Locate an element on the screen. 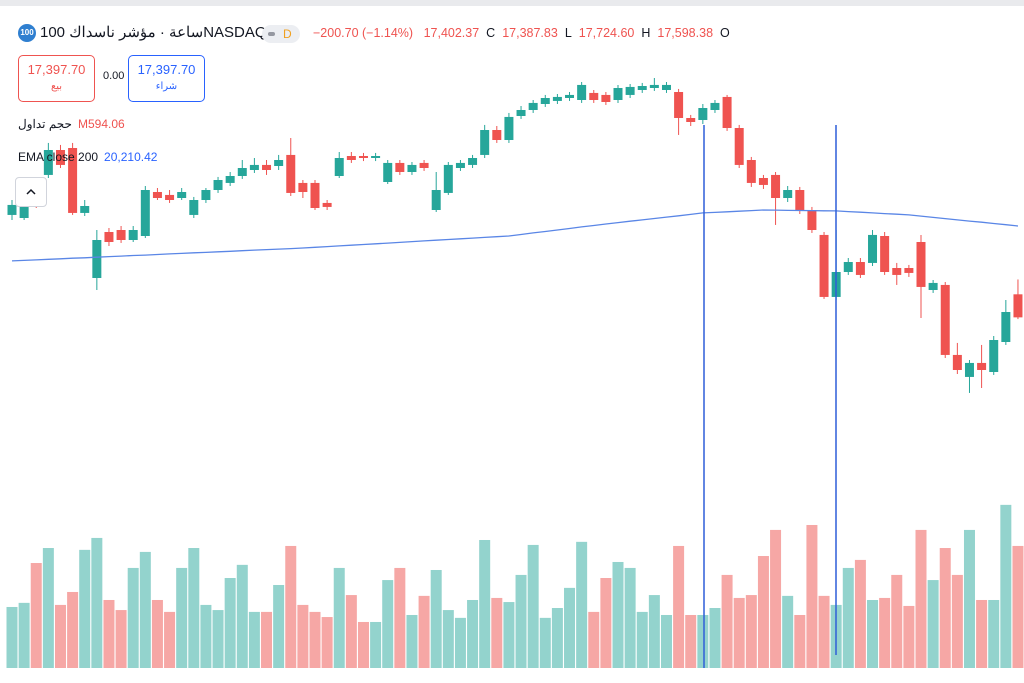  ohlc-value: 17,724.60 is located at coordinates (606, 33).